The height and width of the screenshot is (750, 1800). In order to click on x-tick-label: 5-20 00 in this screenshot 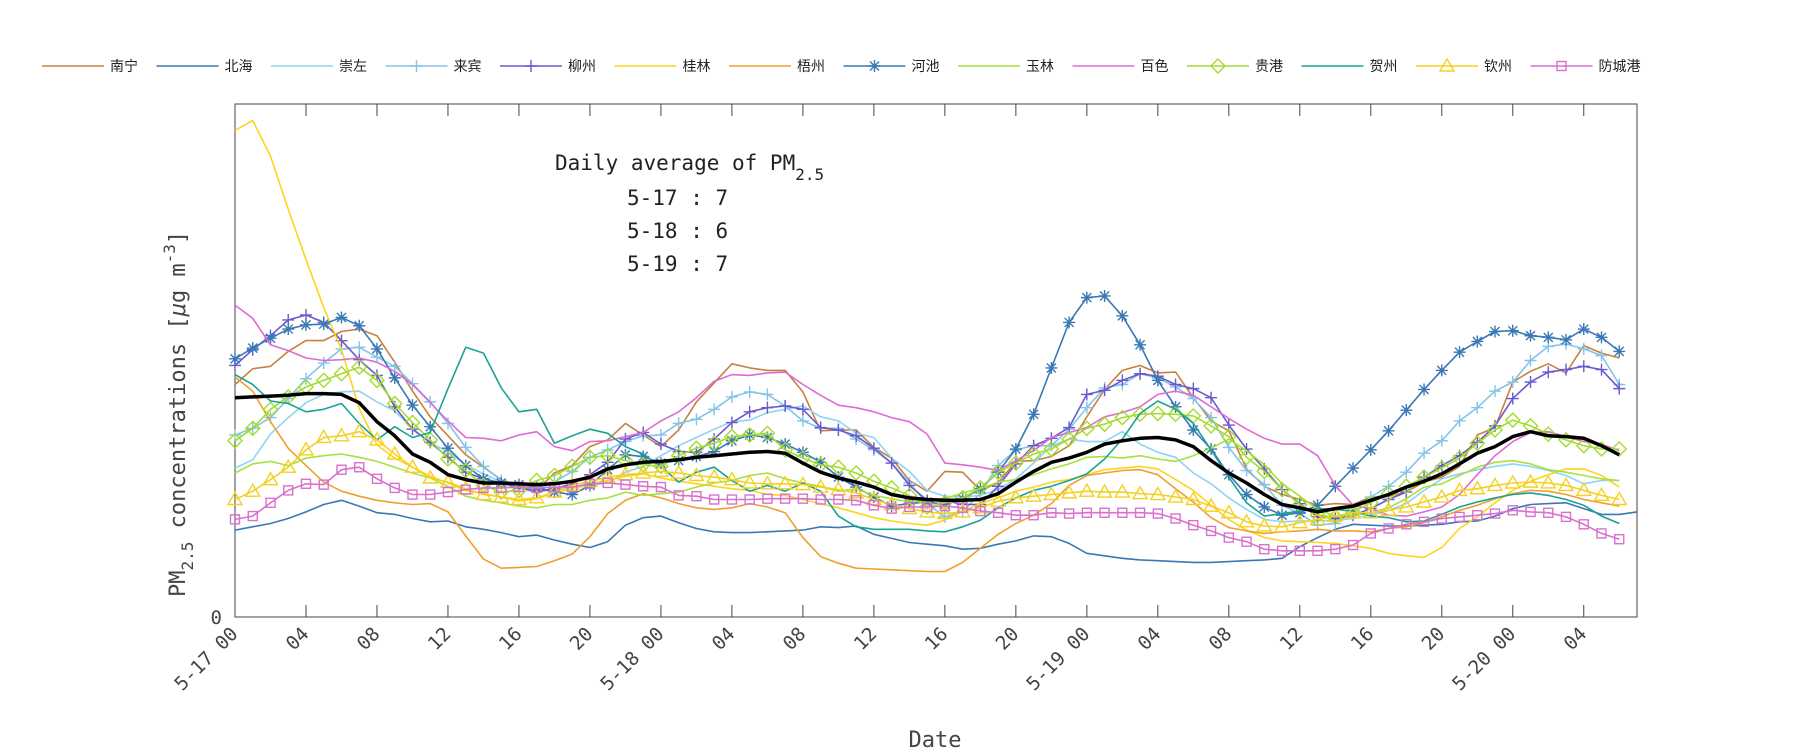, I will do `click(1484, 659)`.